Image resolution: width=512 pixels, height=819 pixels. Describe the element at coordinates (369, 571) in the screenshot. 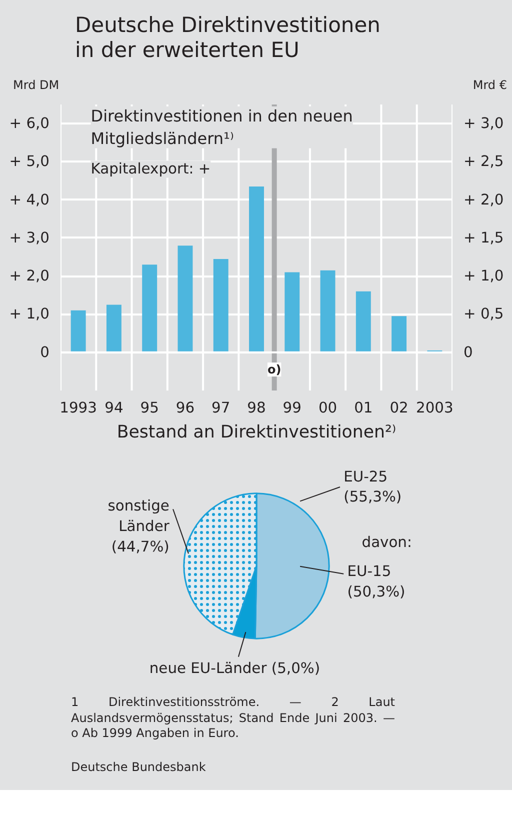

I see `slice-label: EU-15` at that location.